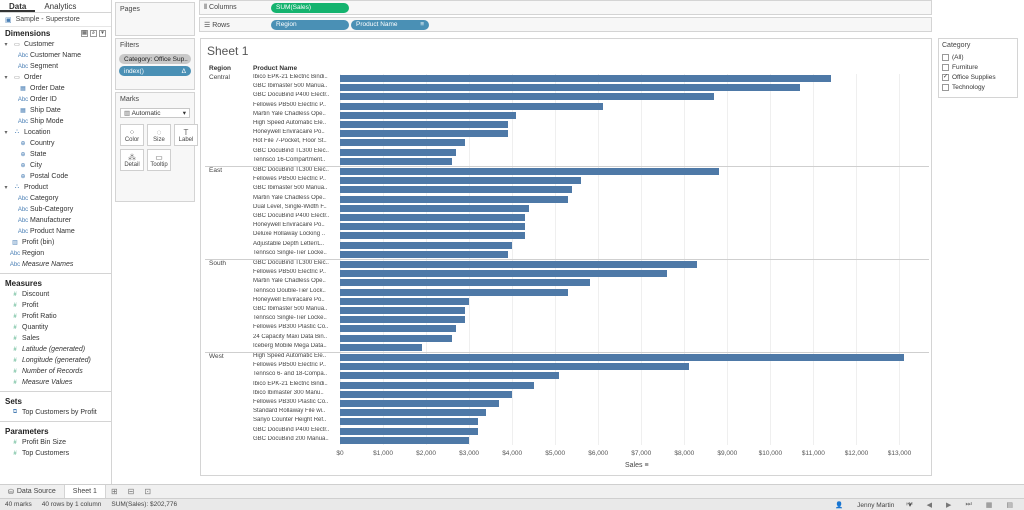  I want to click on new-story-icon: ⊡, so click(148, 491).